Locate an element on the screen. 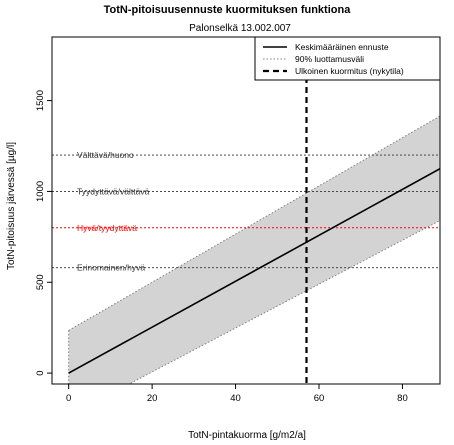  x-tick-label: 20 is located at coordinates (152, 398).